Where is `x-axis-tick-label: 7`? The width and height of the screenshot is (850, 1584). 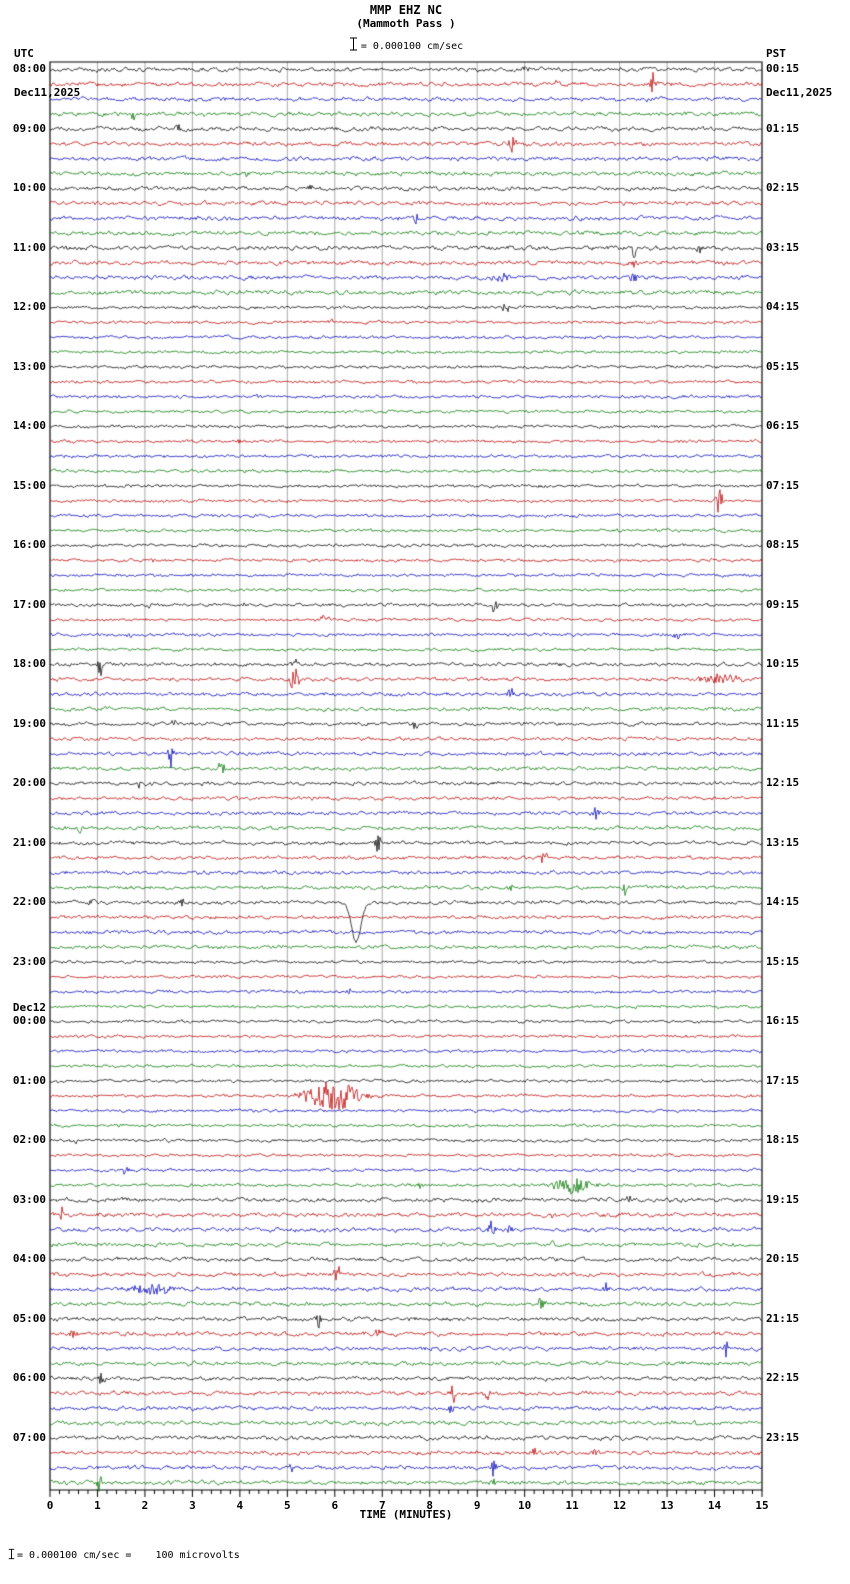 x-axis-tick-label: 7 is located at coordinates (382, 1505).